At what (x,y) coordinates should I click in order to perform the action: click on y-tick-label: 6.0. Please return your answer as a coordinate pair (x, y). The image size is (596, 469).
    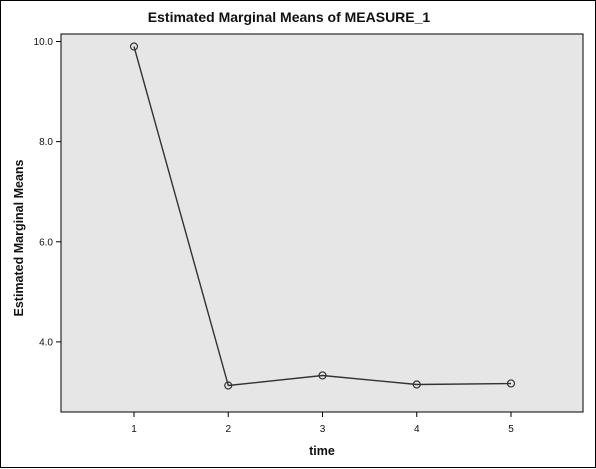
    Looking at the image, I should click on (46, 242).